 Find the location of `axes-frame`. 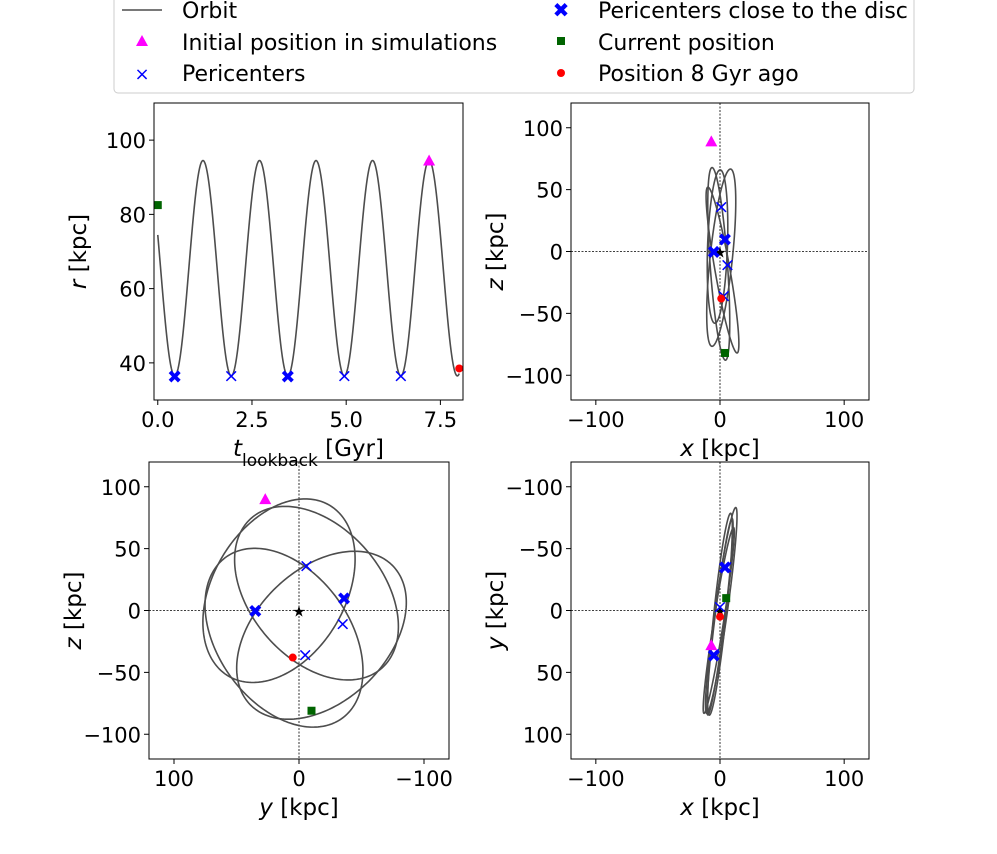

axes-frame is located at coordinates (308, 251).